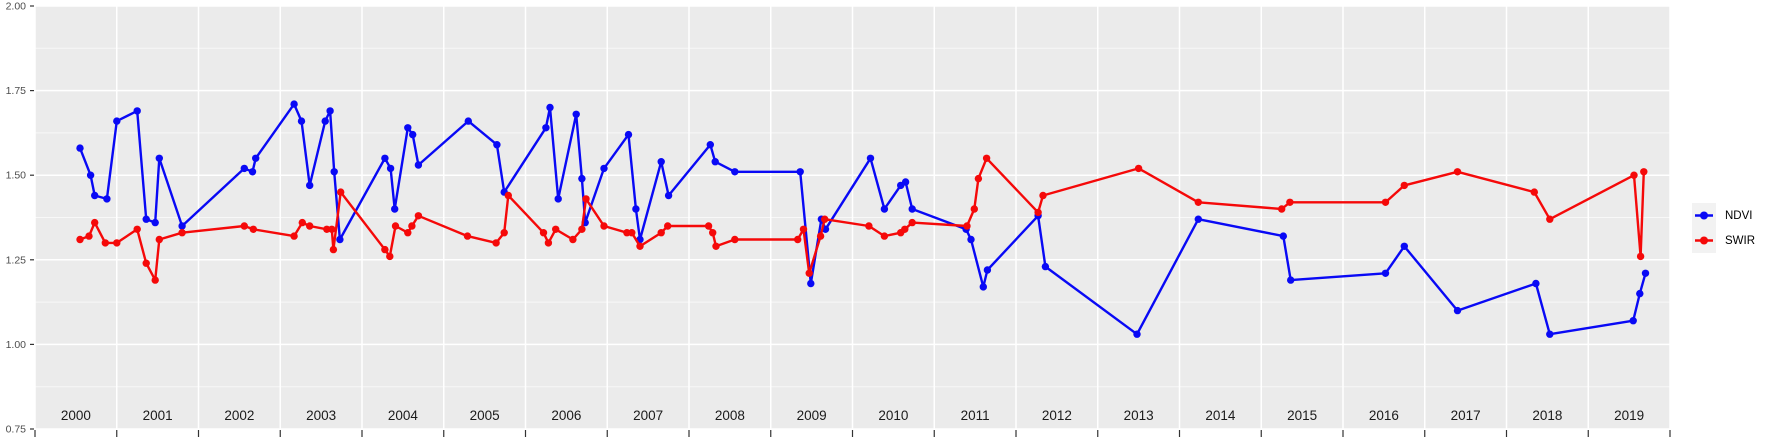 The height and width of the screenshot is (442, 1773). I want to click on x-tick-label: 2002, so click(239, 415).